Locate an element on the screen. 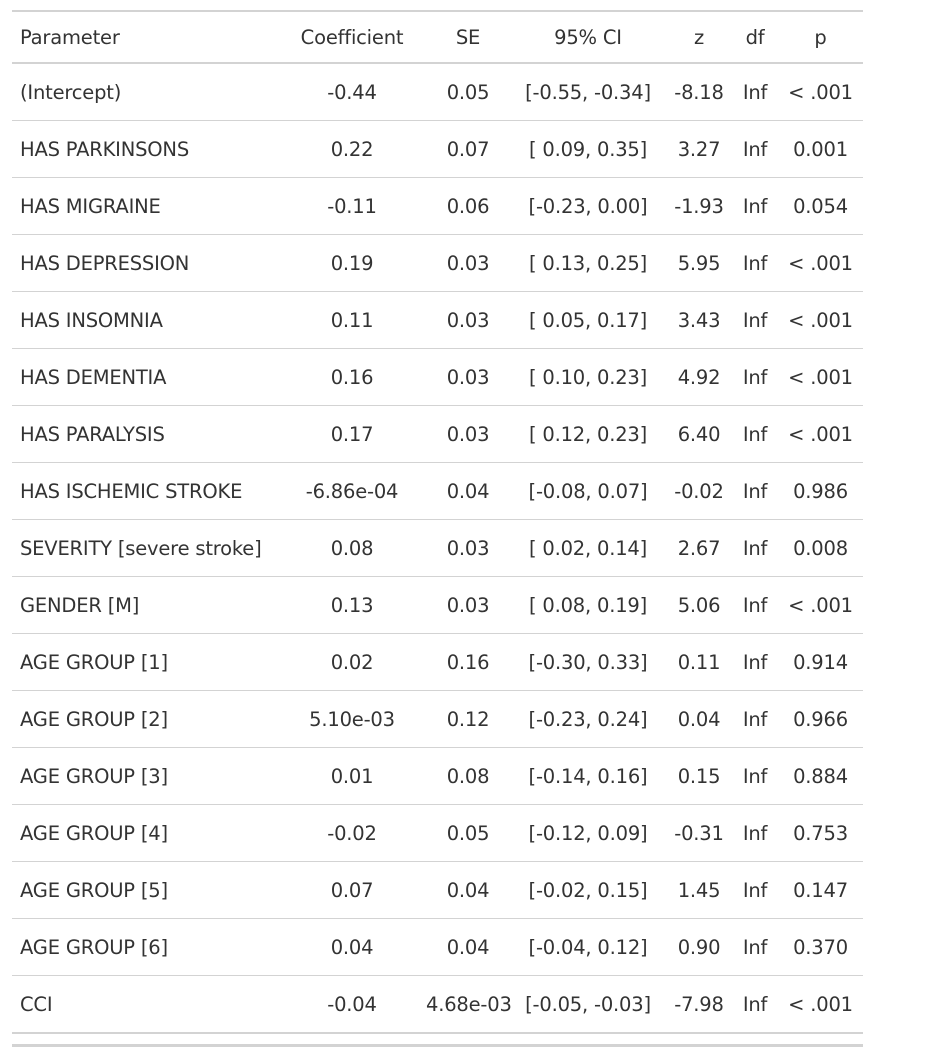 The image size is (933, 1062). cell-coefficient: -0.02 is located at coordinates (352, 833).